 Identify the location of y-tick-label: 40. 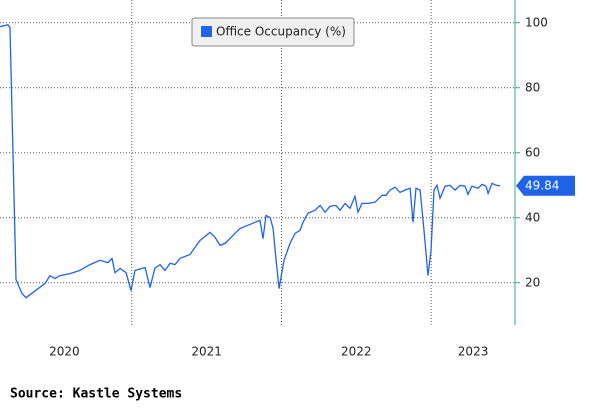
(532, 217).